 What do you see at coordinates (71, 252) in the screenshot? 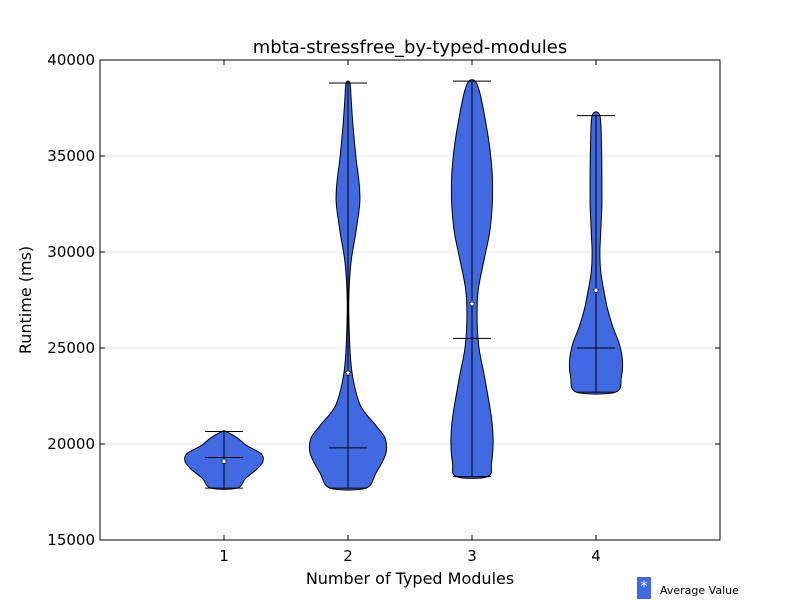
I see `y-tick-label: 30000` at bounding box center [71, 252].